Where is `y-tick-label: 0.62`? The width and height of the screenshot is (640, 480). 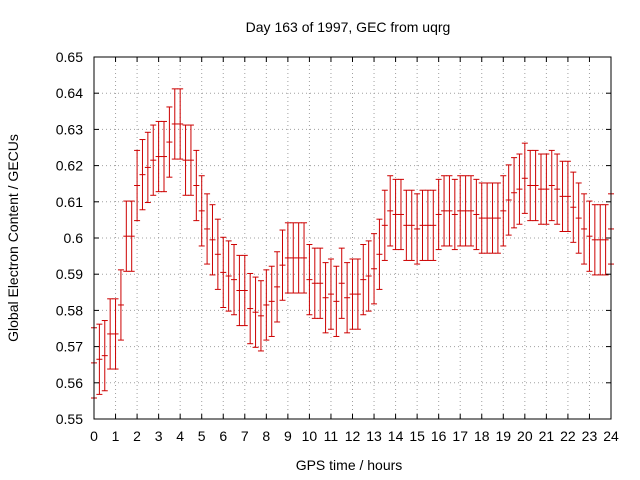 y-tick-label: 0.62 is located at coordinates (69, 166).